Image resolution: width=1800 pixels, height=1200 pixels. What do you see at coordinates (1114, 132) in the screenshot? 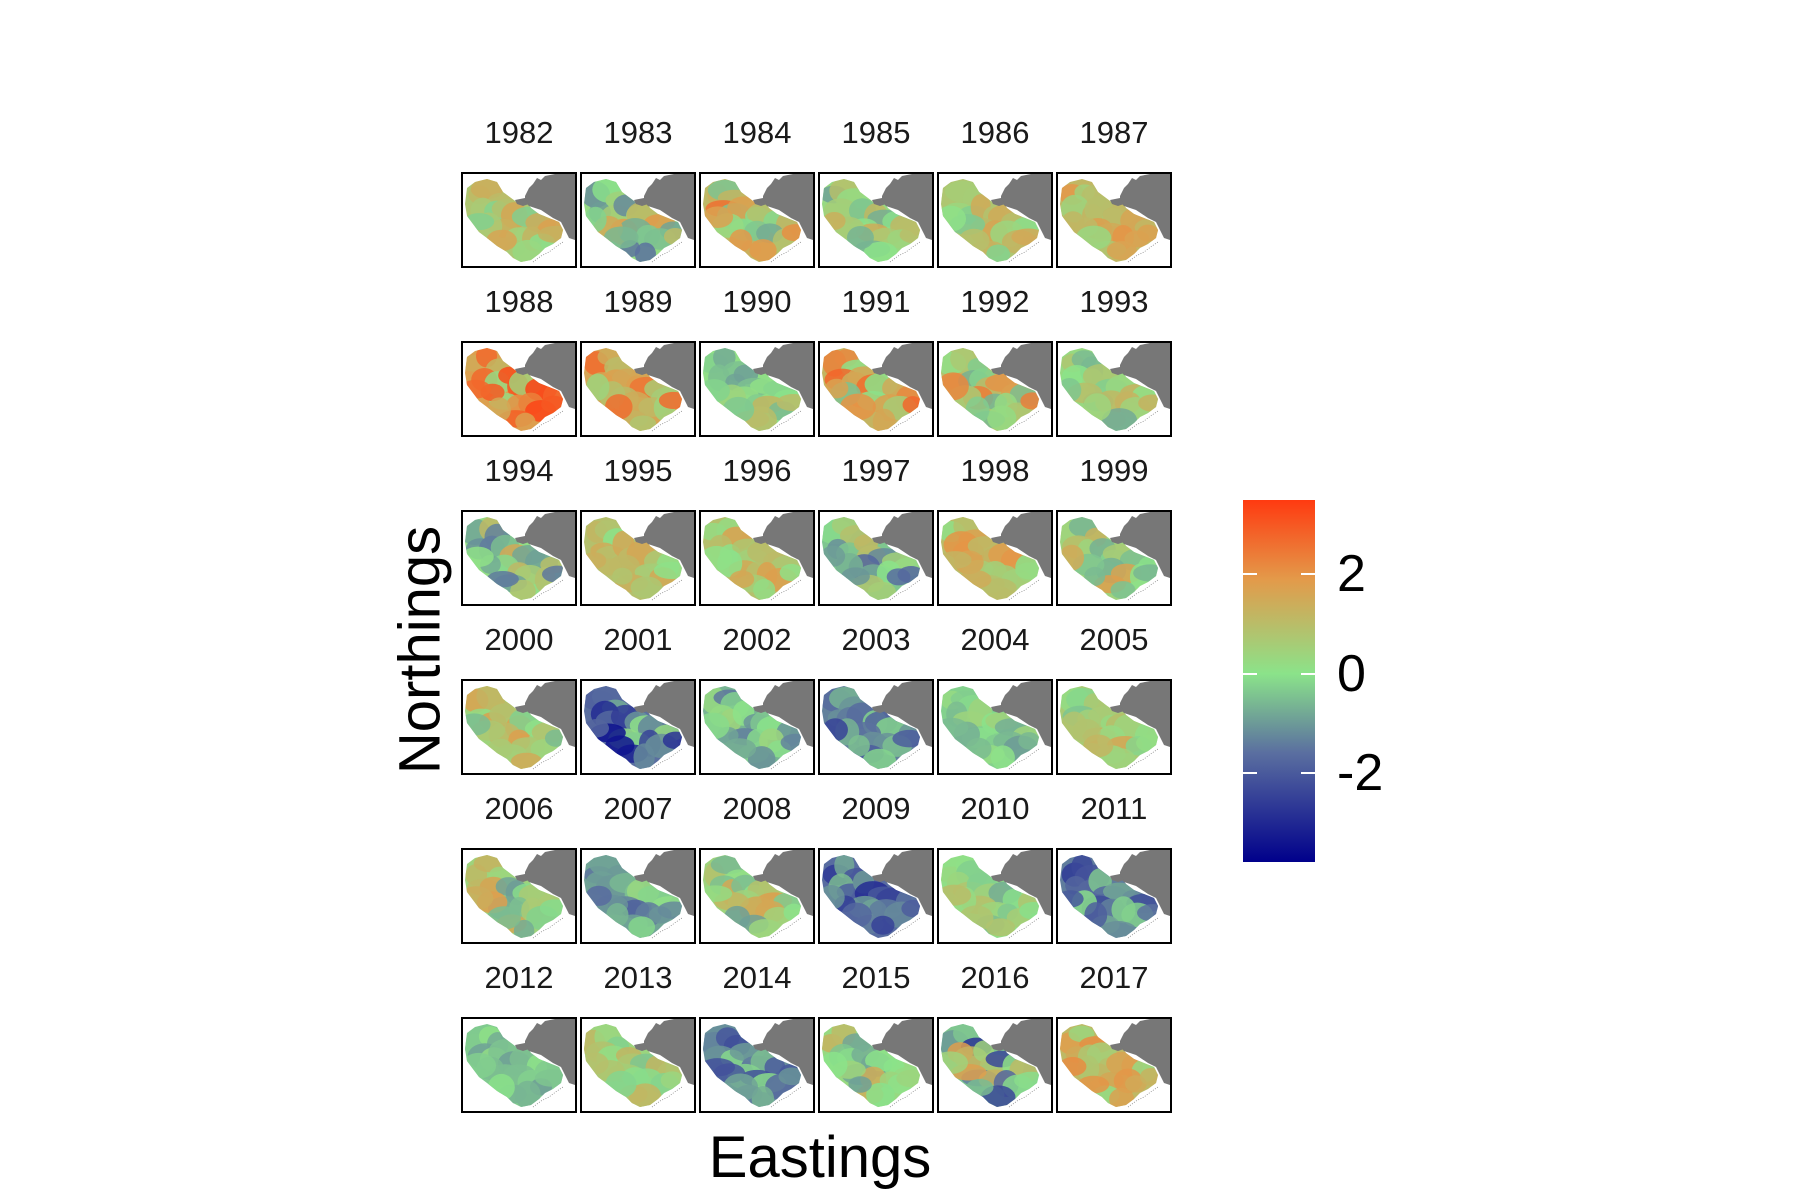
I see `facet-strip-label: 1987` at bounding box center [1114, 132].